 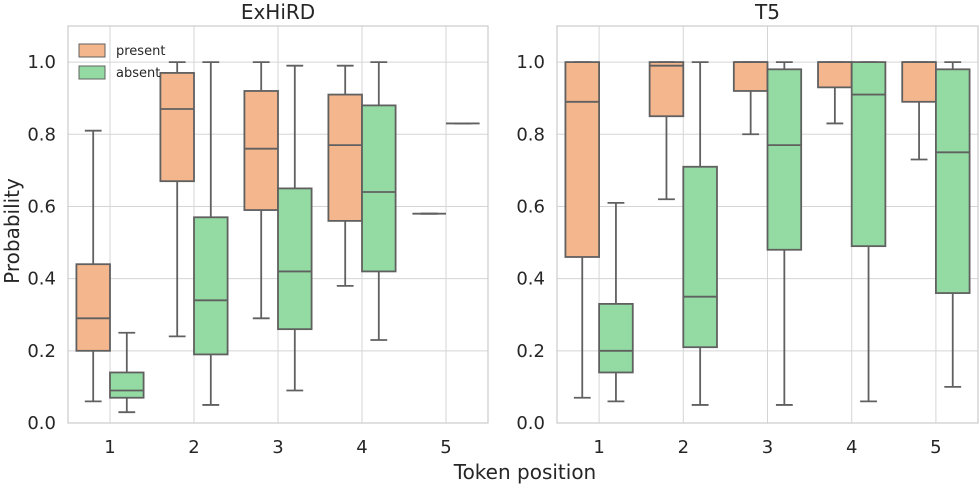 What do you see at coordinates (524, 472) in the screenshot?
I see `x-axis-label: Token position` at bounding box center [524, 472].